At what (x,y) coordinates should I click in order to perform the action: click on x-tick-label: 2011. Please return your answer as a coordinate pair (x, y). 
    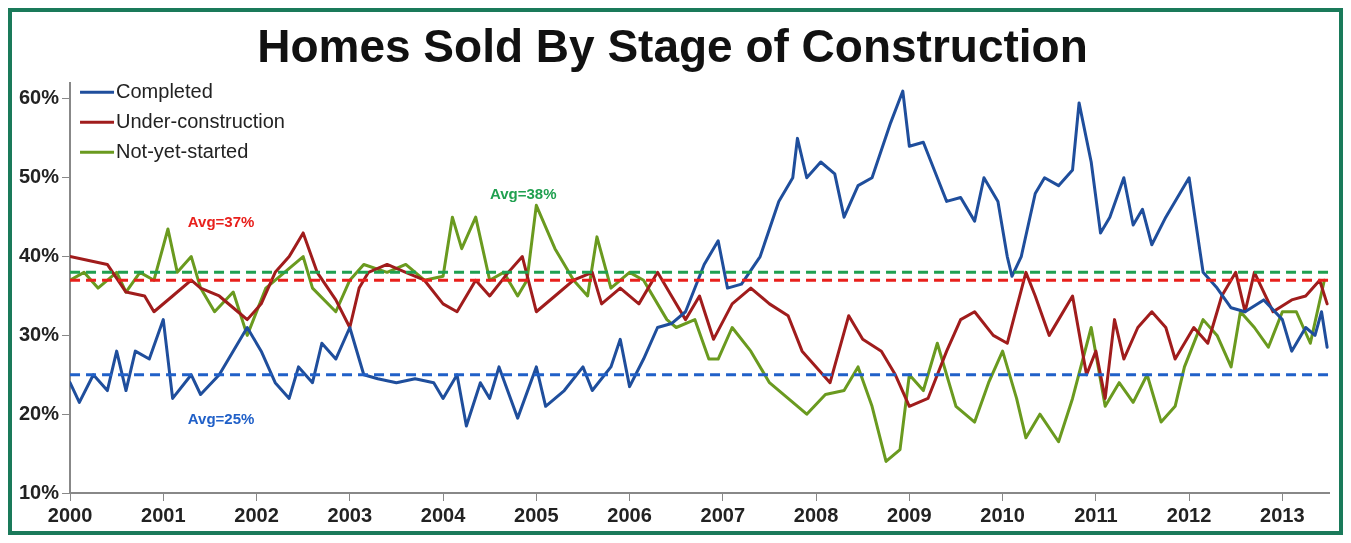
    Looking at the image, I should click on (1096, 514).